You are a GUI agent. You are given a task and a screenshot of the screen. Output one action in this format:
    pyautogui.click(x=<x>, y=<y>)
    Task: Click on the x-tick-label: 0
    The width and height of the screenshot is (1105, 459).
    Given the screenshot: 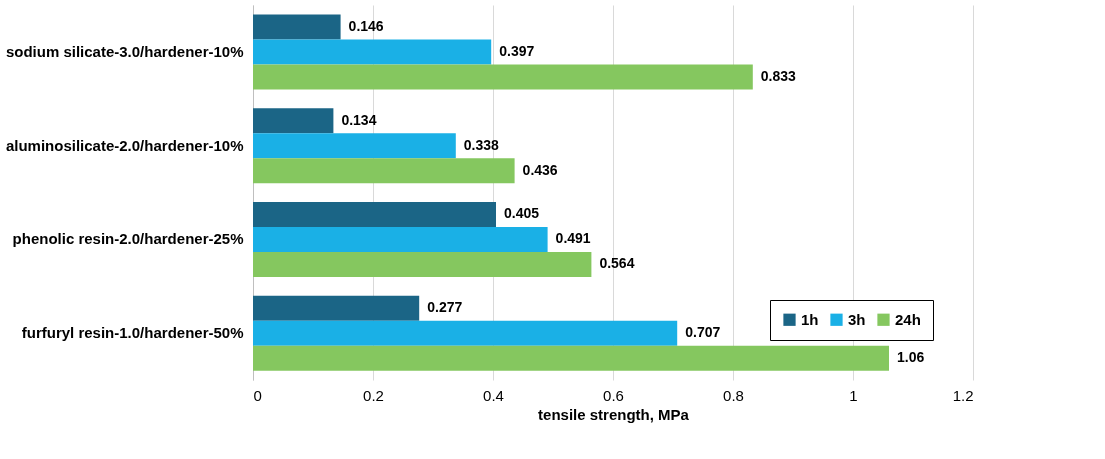 What is the action you would take?
    pyautogui.click(x=257, y=395)
    